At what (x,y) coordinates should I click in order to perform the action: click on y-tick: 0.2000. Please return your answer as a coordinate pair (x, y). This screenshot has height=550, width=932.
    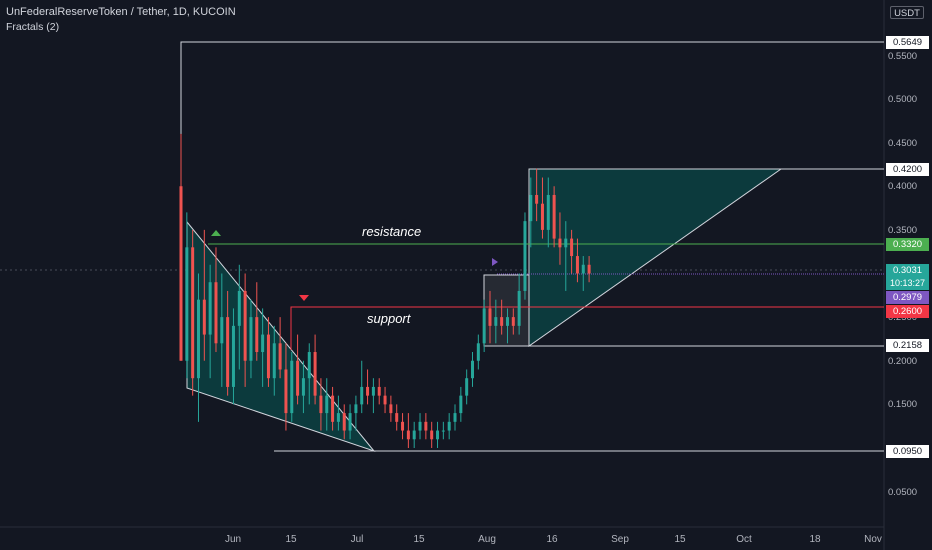
    Looking at the image, I should click on (903, 361).